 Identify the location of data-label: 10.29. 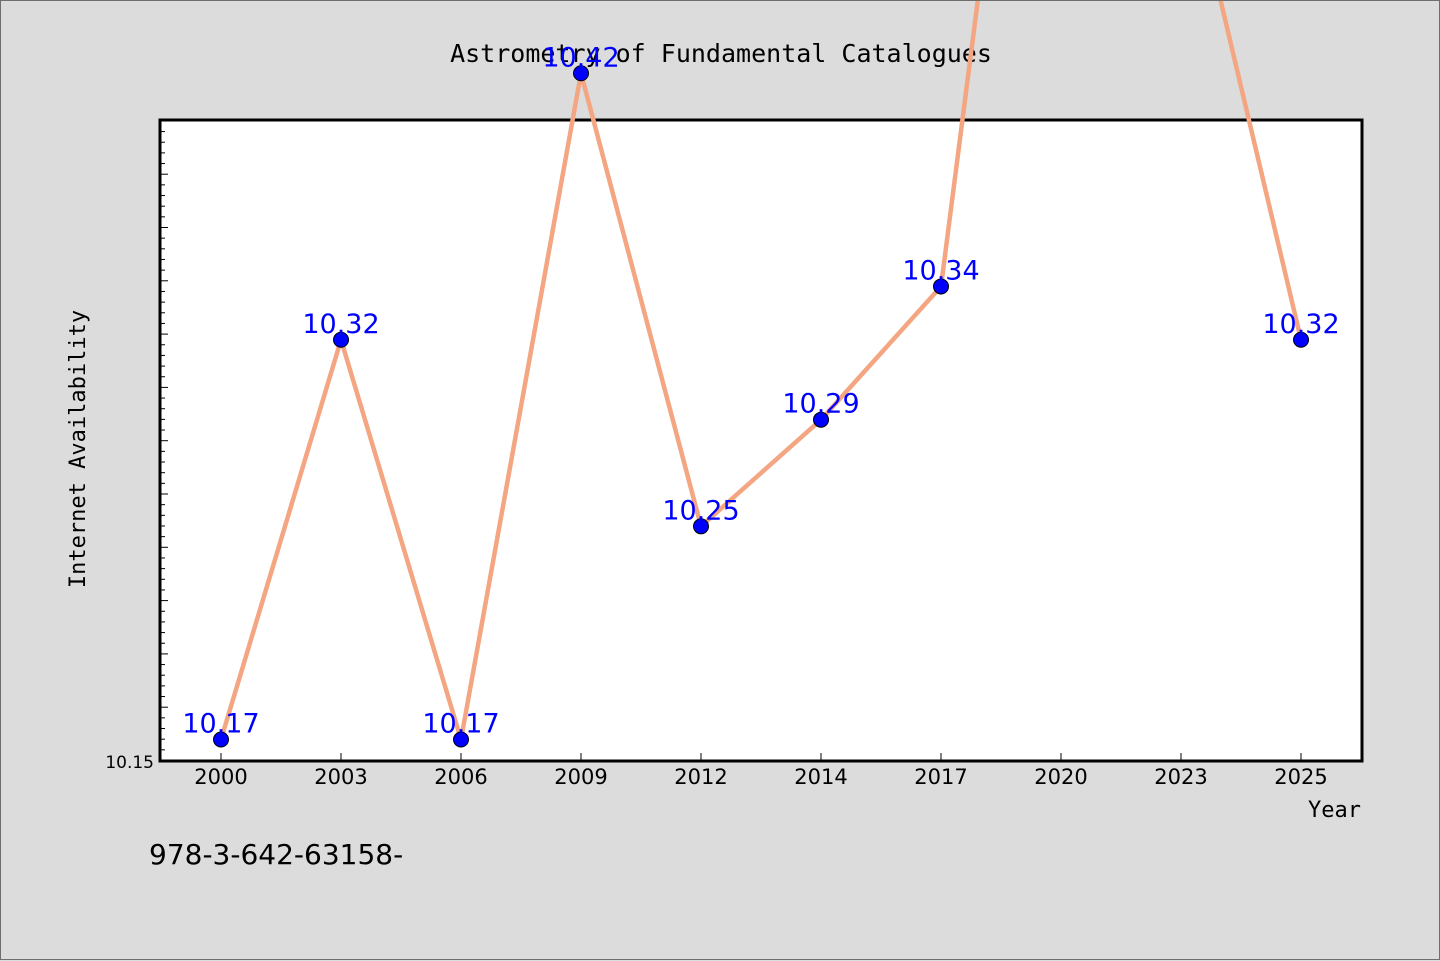
(820, 404).